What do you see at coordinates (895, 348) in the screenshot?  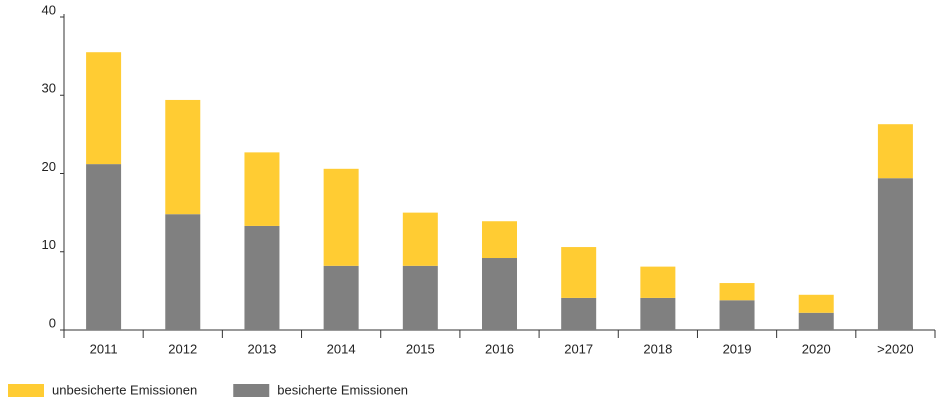 I see `x-tick-label: >2020` at bounding box center [895, 348].